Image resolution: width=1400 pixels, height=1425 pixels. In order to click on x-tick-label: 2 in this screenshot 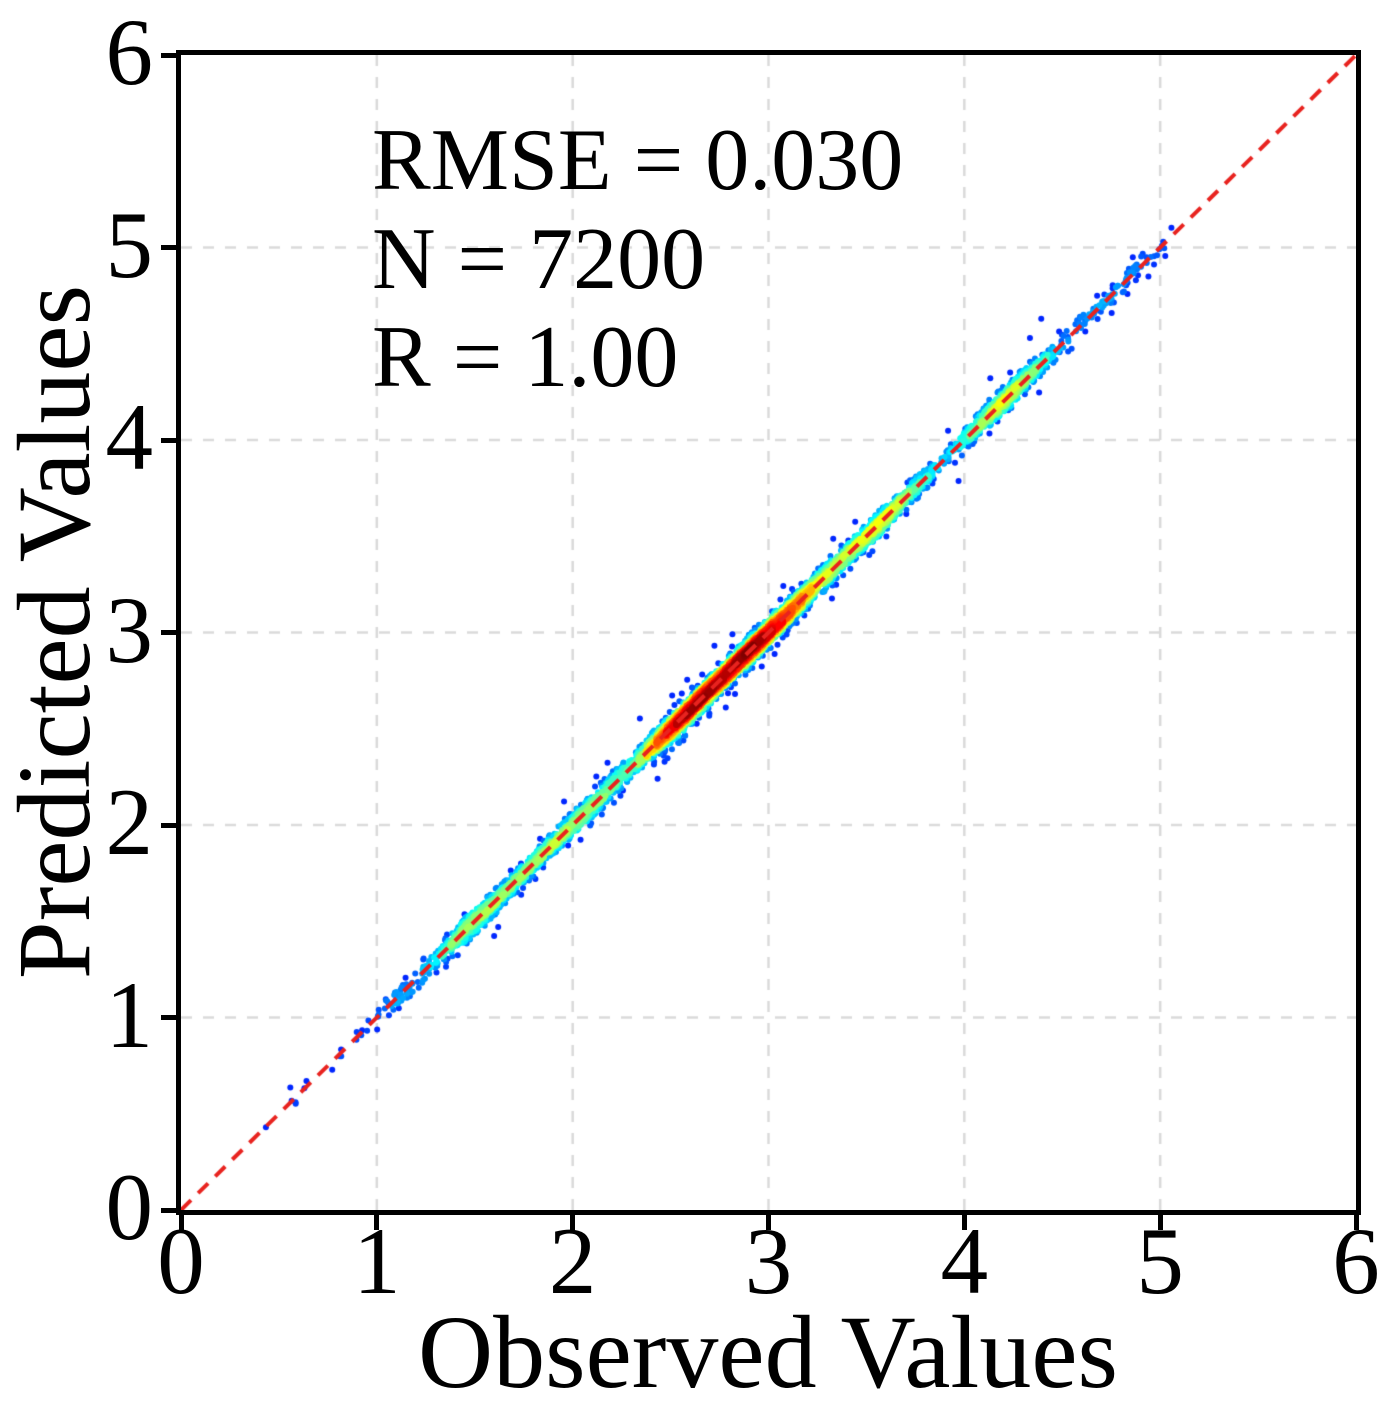, I will do `click(572, 1261)`.